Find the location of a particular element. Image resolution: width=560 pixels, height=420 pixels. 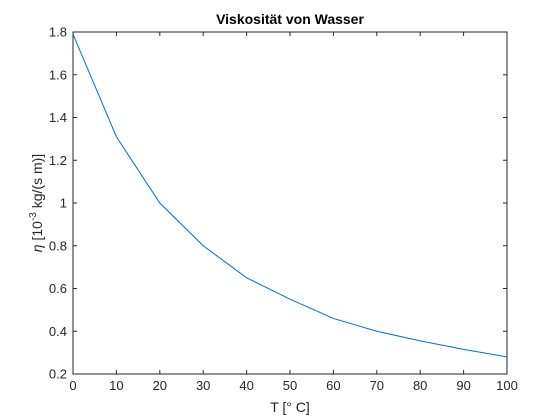

x-tick-label: 70 is located at coordinates (377, 385).